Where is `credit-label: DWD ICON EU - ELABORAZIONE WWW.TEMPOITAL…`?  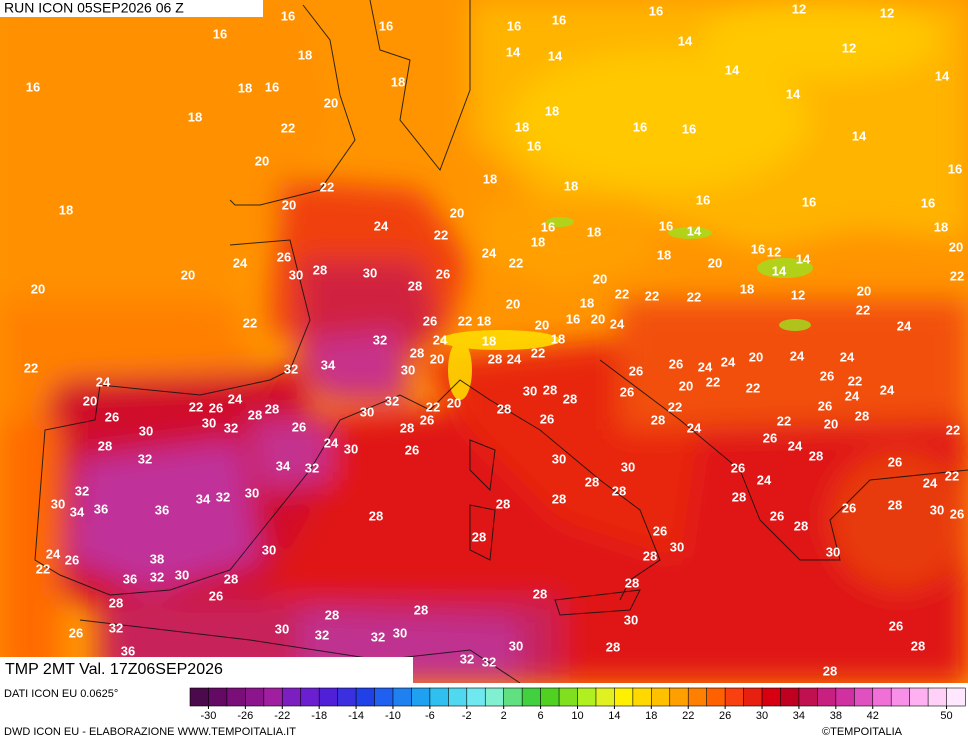
credit-label: DWD ICON EU - ELABORAZIONE WWW.TEMPOITAL… is located at coordinates (150, 732).